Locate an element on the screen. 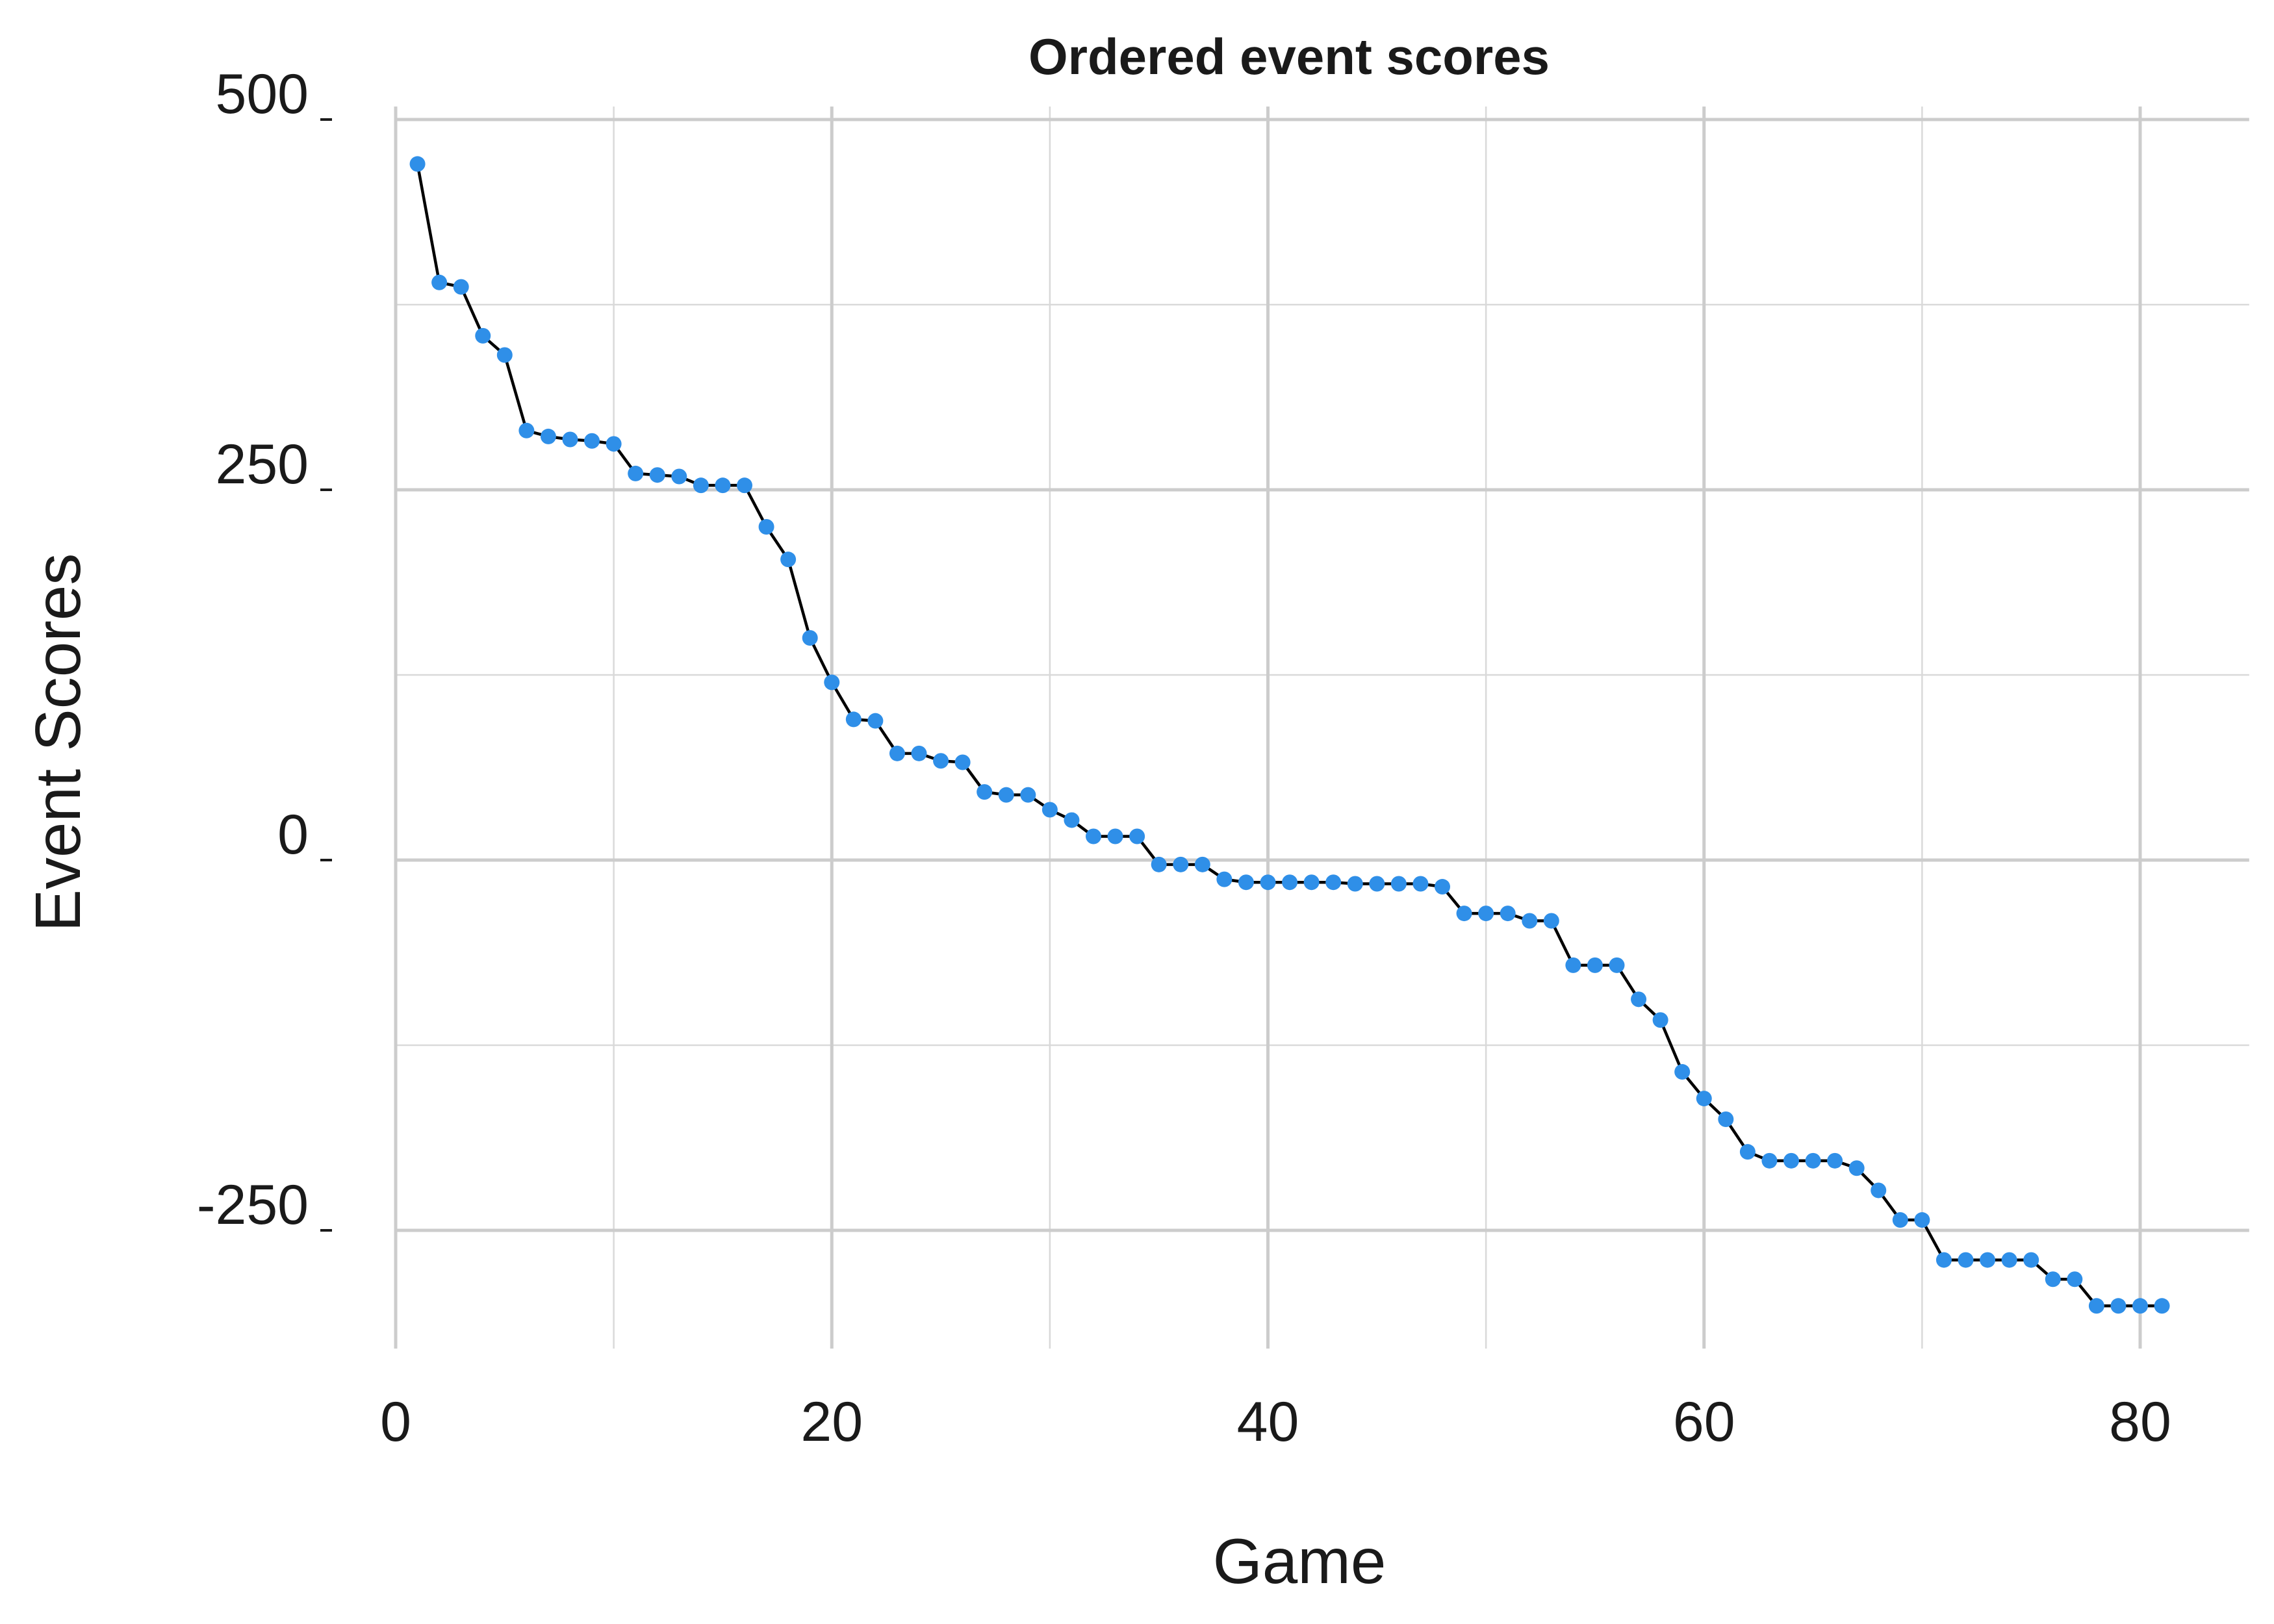 Image resolution: width=2274 pixels, height=1624 pixels. y-tick-label: 0 is located at coordinates (293, 835).